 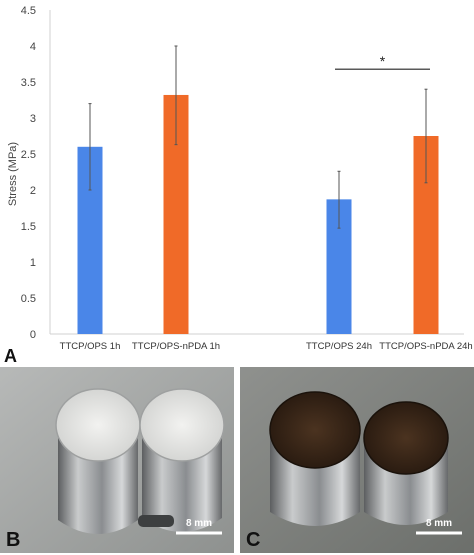 What do you see at coordinates (33, 47) in the screenshot?
I see `y-tick-label: 4` at bounding box center [33, 47].